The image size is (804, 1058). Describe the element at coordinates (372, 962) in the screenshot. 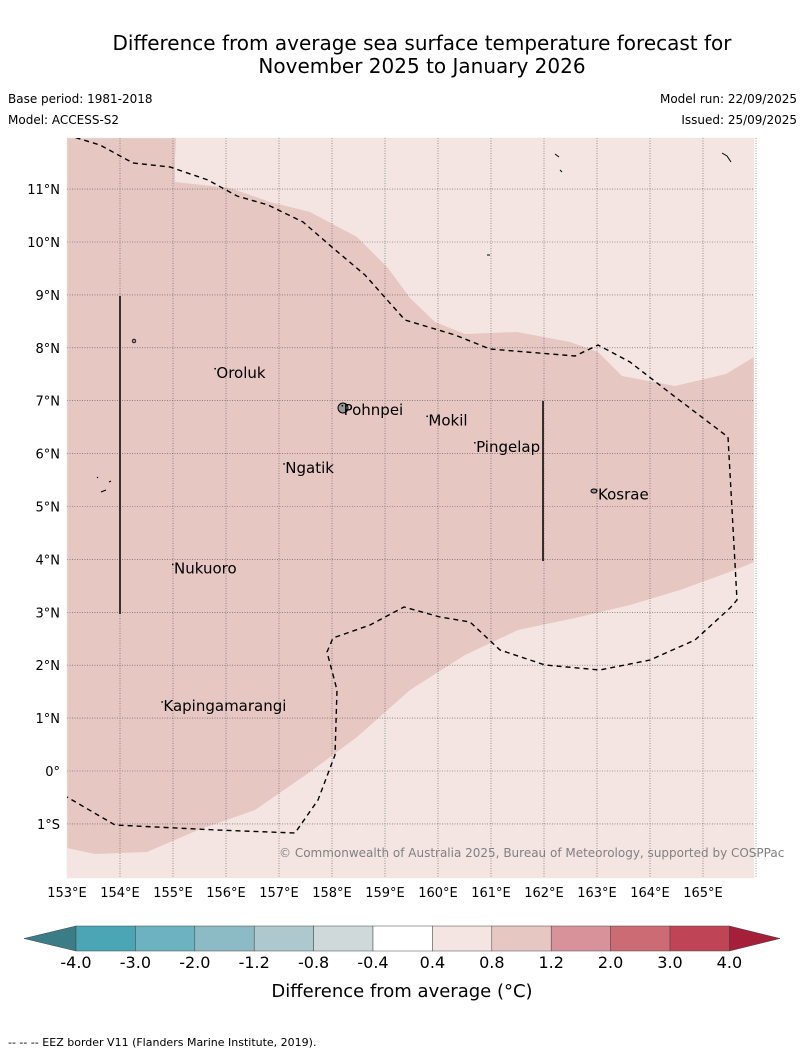

I see `colorbar-label: -0.4` at that location.